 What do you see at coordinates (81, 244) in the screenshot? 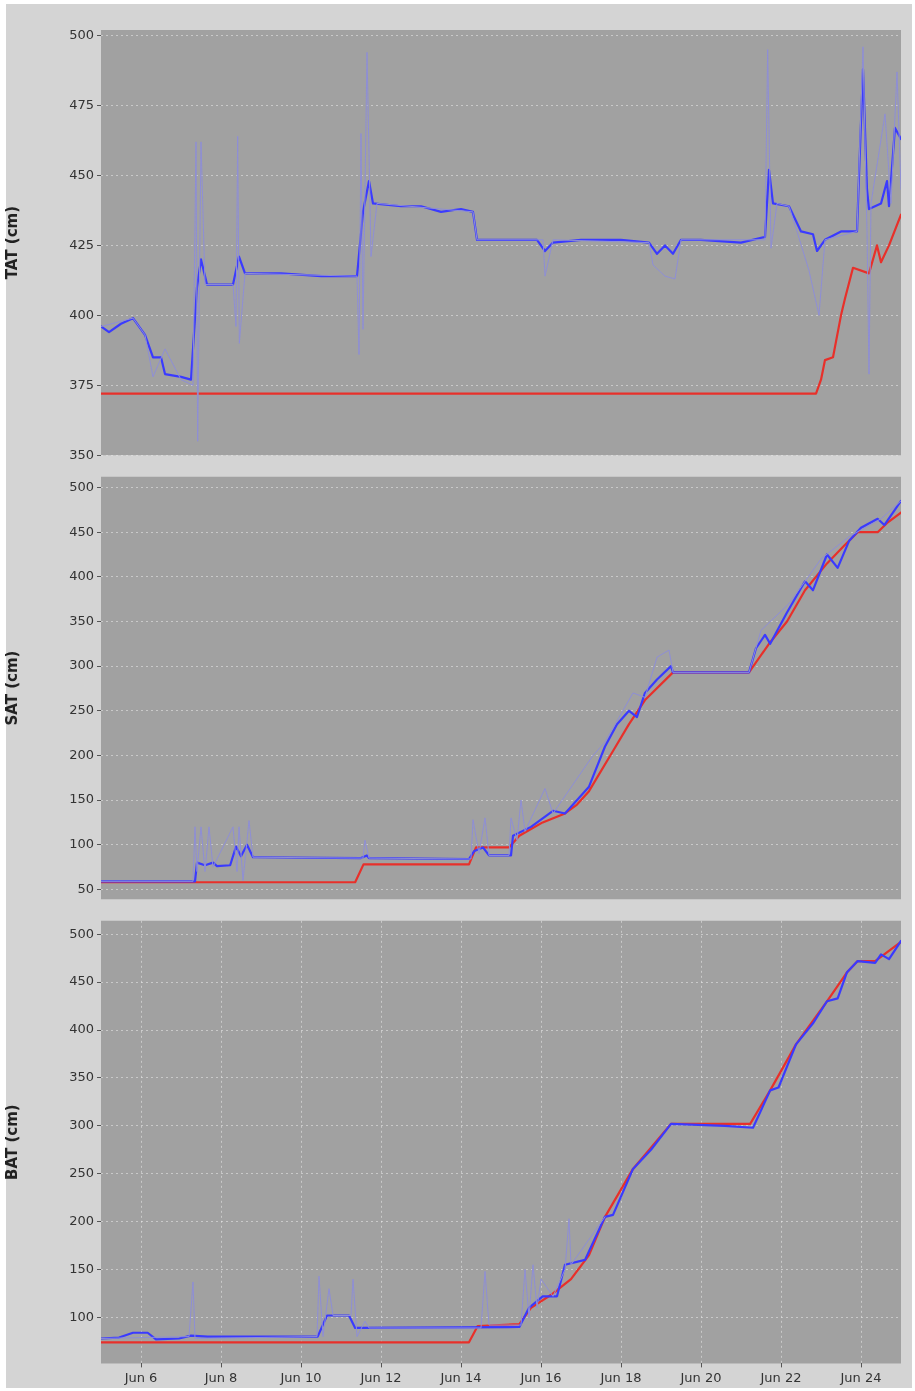
I see `y-tick-label: 425` at bounding box center [81, 244].